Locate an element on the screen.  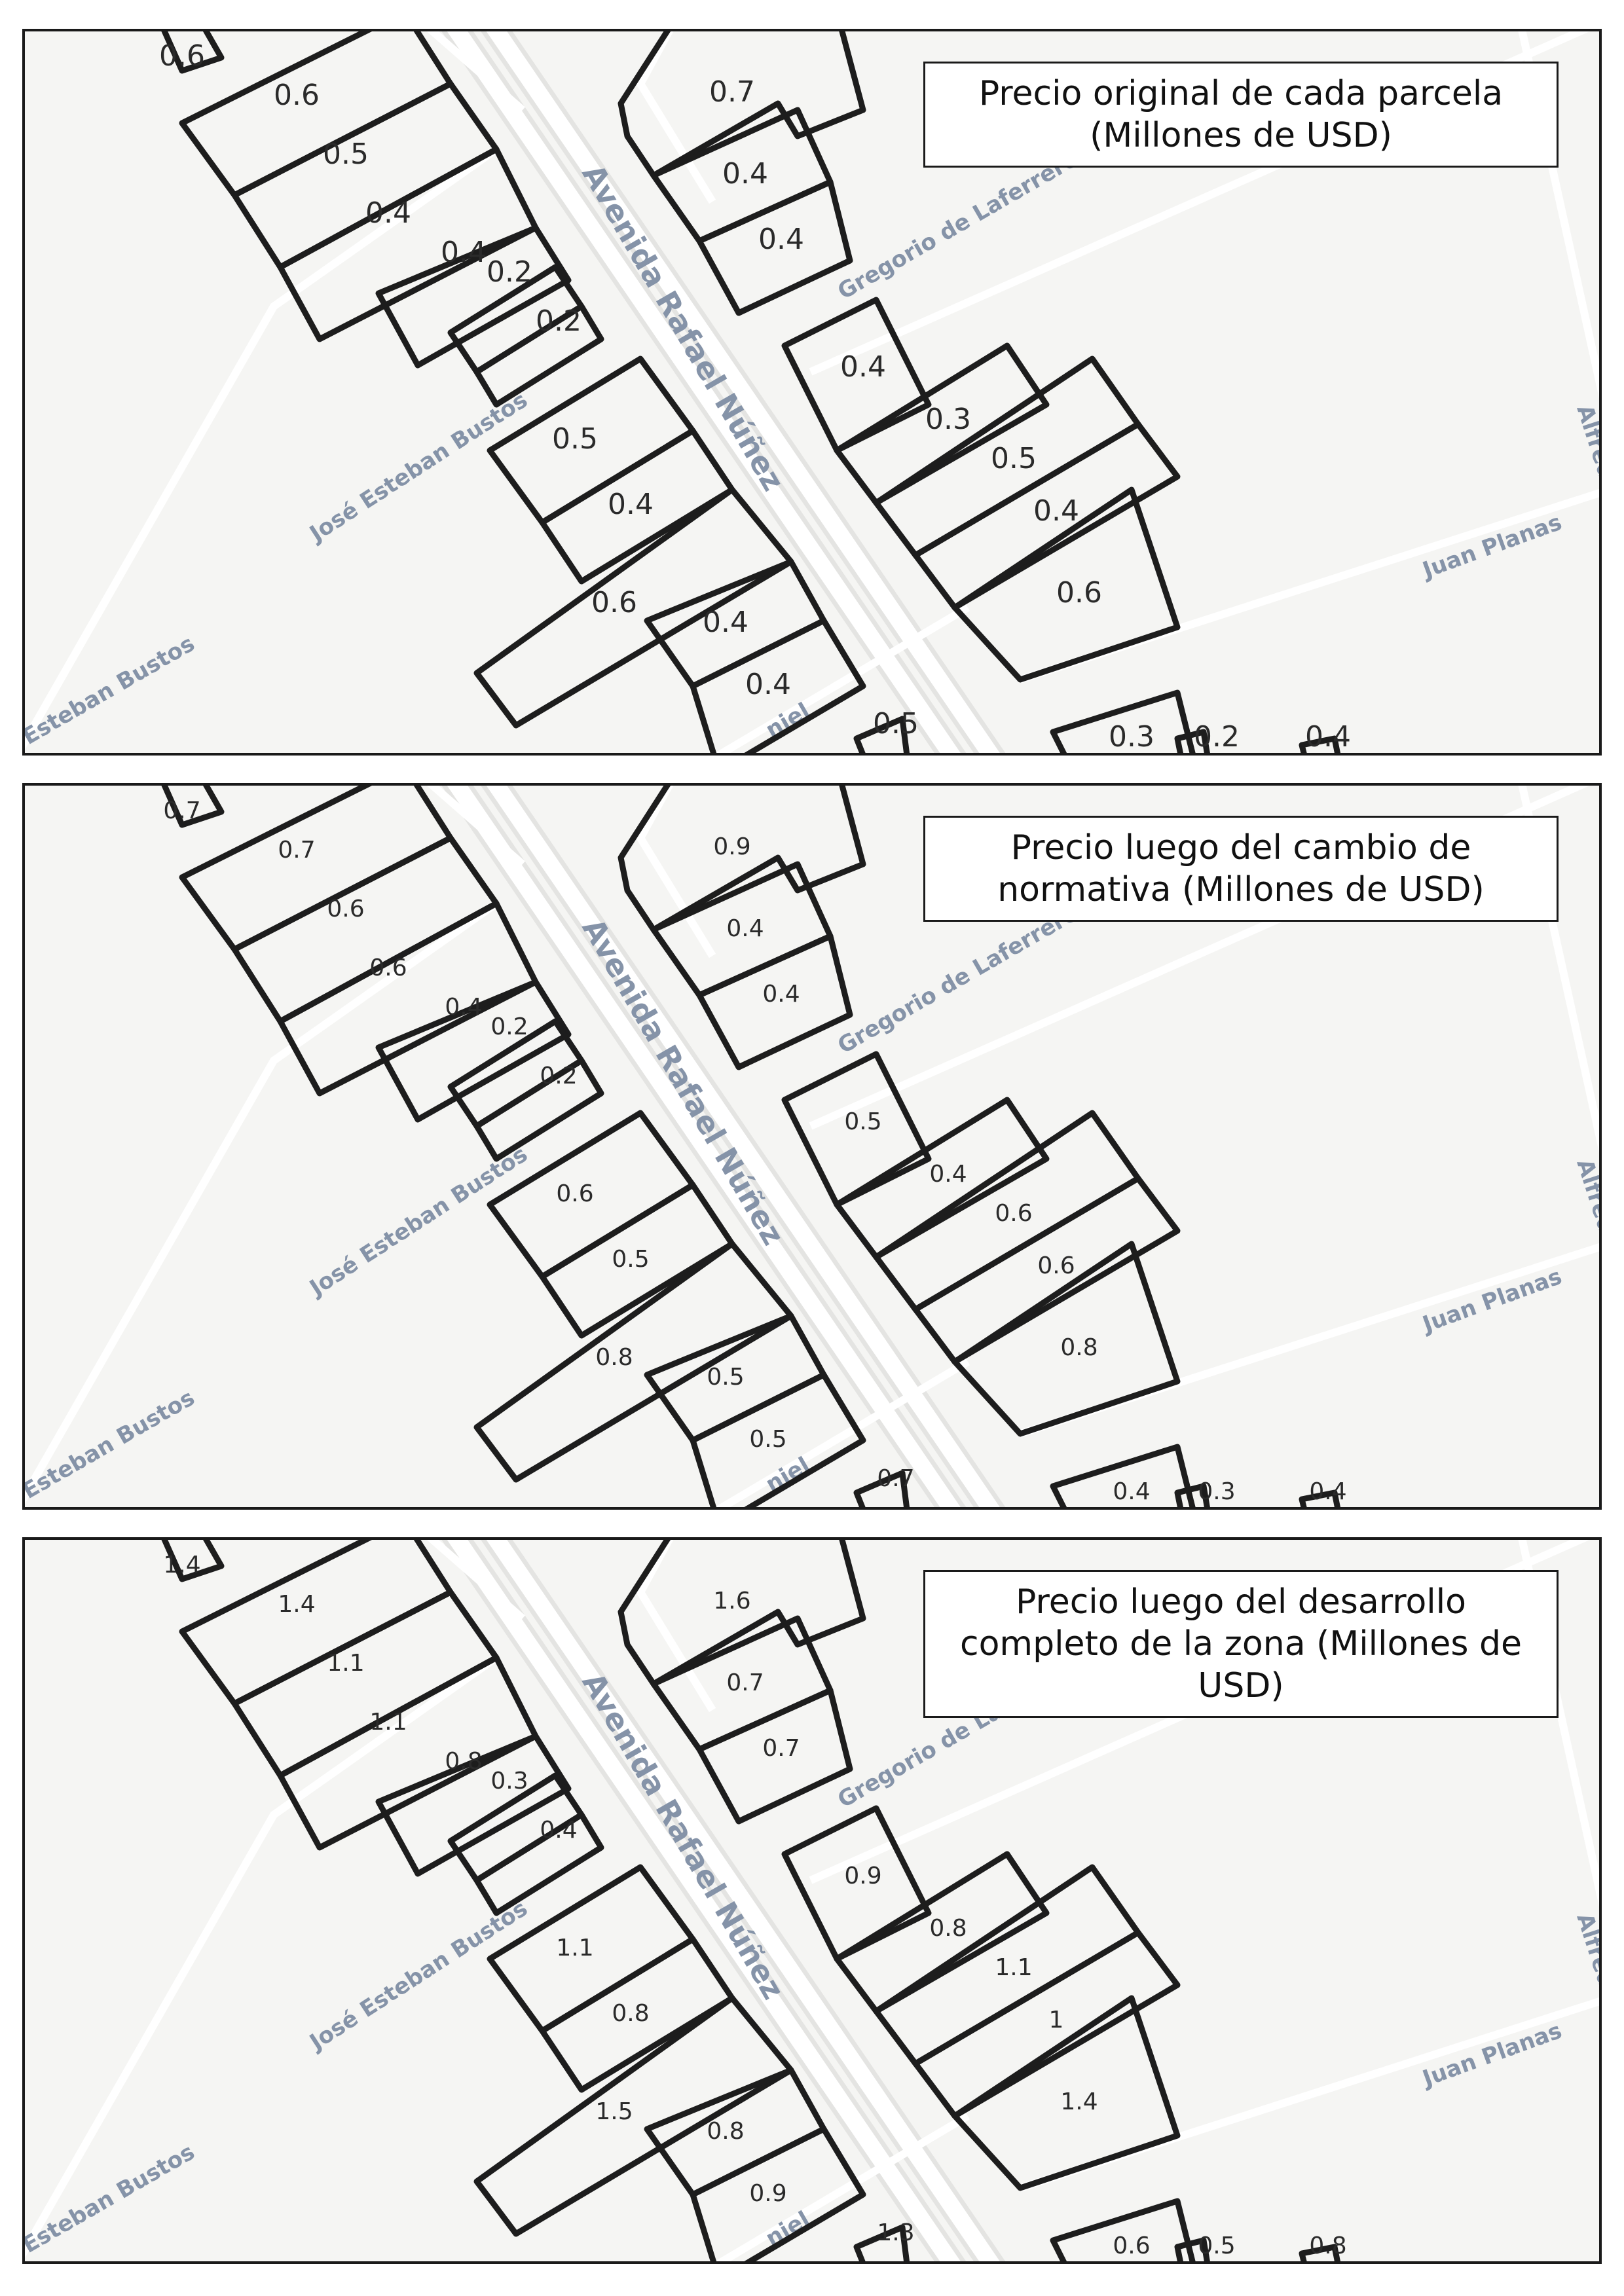
street-label-laferrere: Gregorio de Laferrere is located at coordinates (958, 225).